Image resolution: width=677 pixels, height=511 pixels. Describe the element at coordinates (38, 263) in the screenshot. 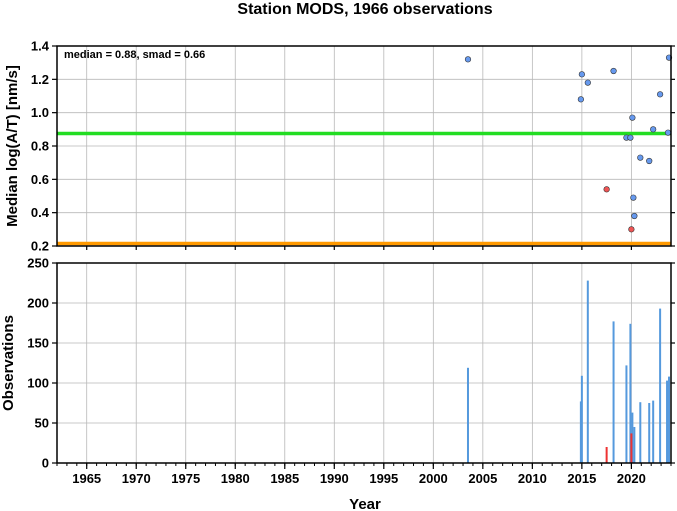

I see `y-tick-label: 250` at that location.